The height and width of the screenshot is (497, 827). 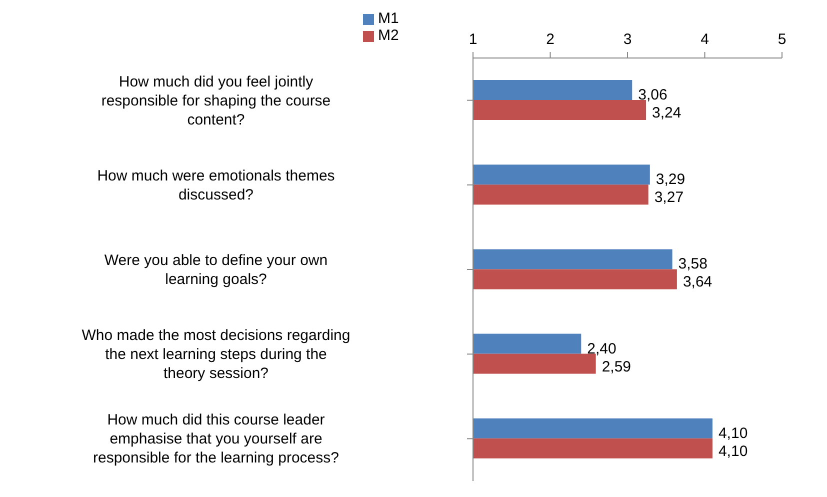 I want to click on y-tick-label: How much were emotionals themes discussed?, so click(x=216, y=184).